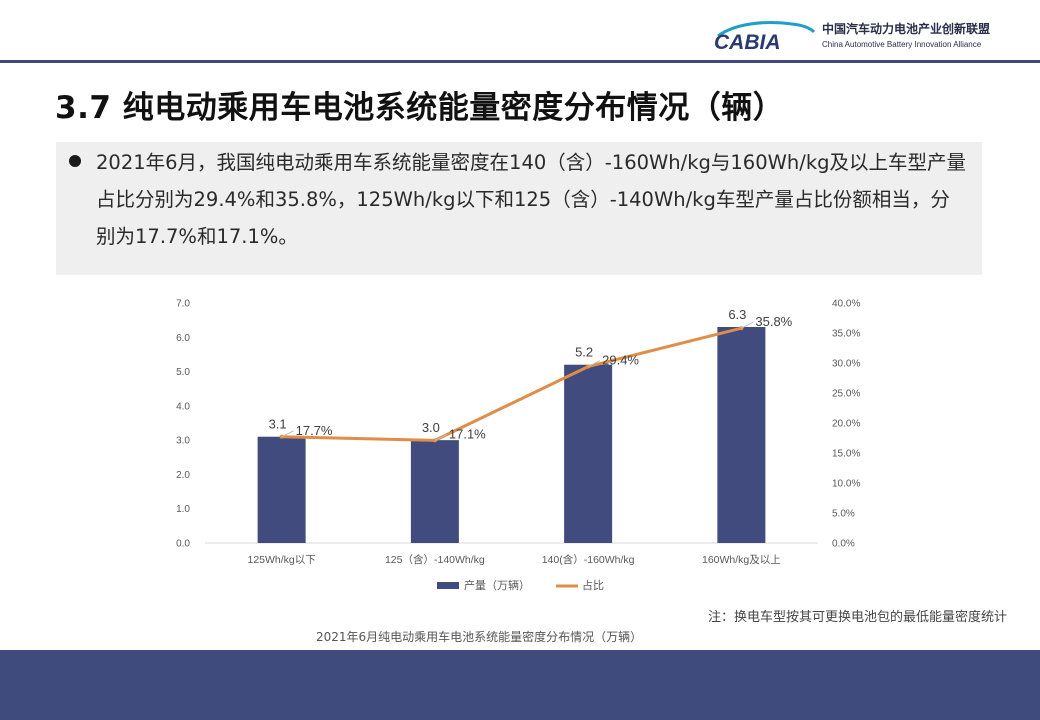 The image size is (1040, 720). What do you see at coordinates (846, 364) in the screenshot?
I see `y-right-tick-label: 30.0%` at bounding box center [846, 364].